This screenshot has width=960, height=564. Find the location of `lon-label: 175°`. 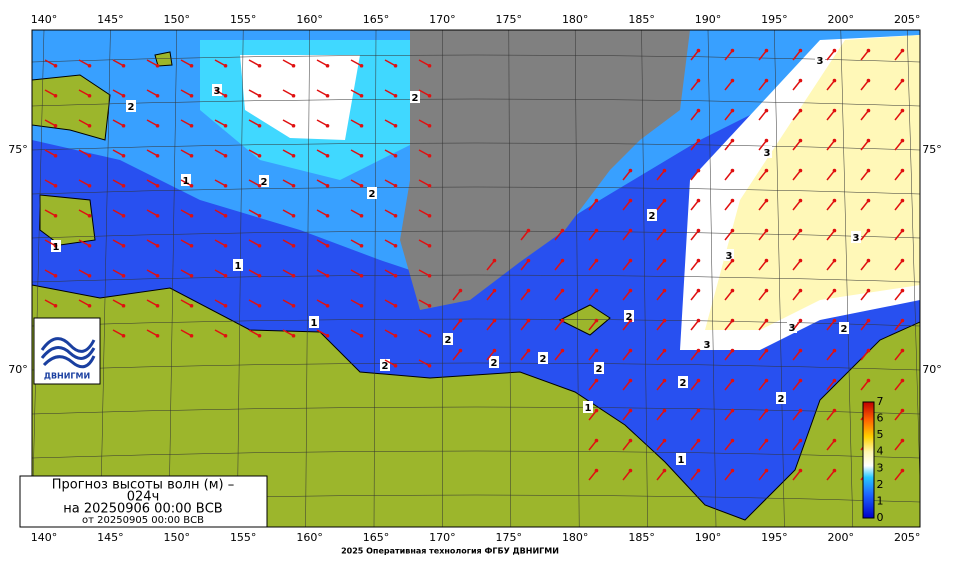

lon-label: 175° is located at coordinates (509, 537).